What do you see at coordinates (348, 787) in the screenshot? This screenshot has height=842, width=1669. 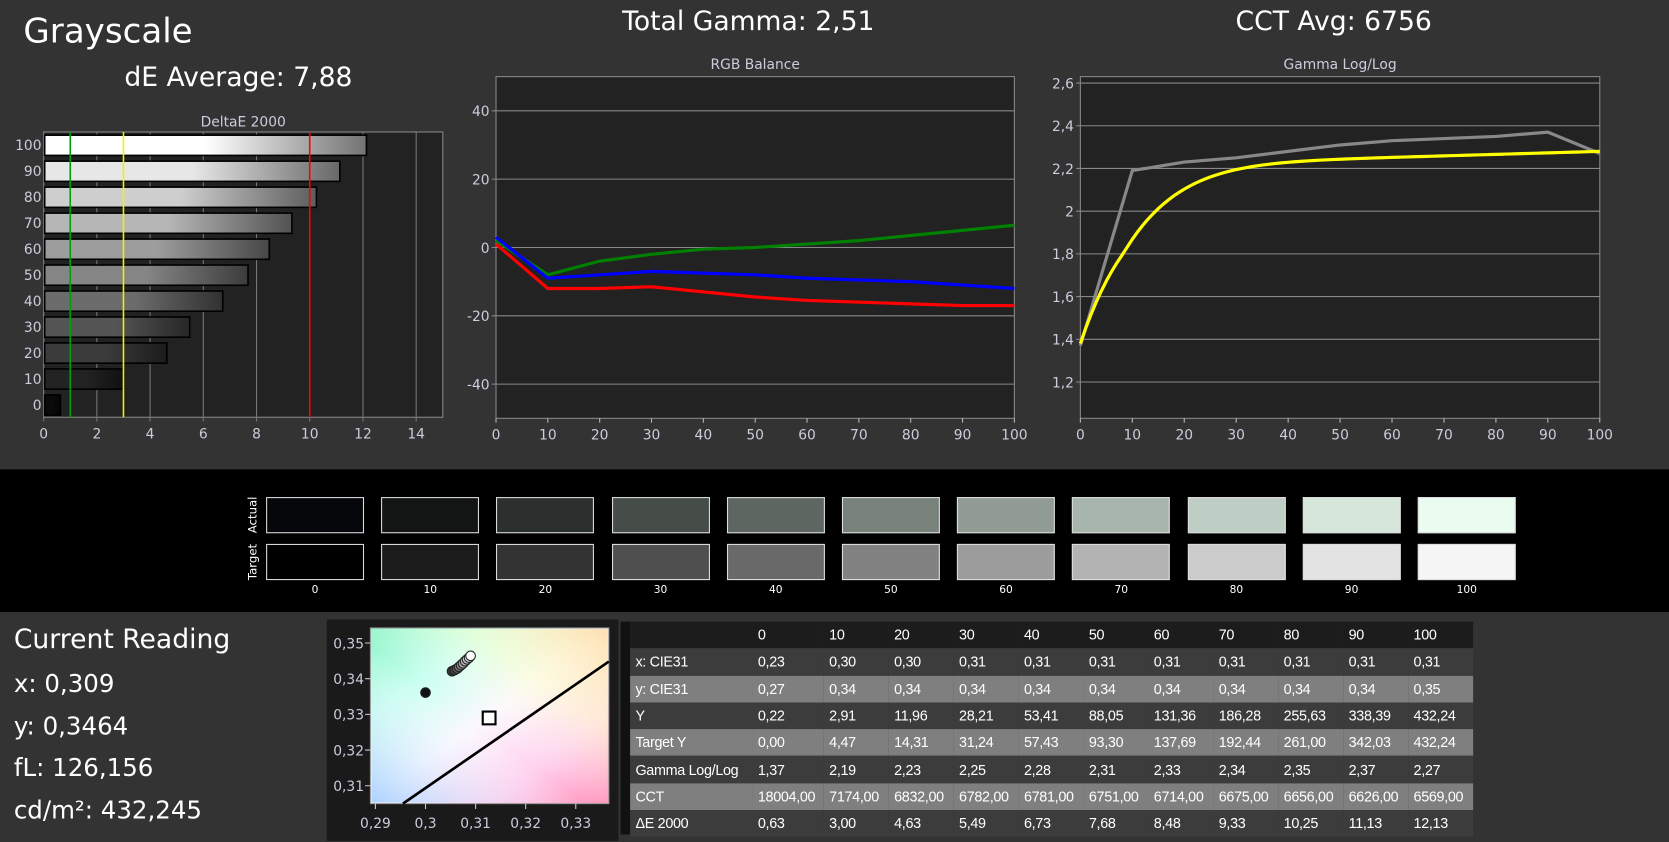 I see `y-tick-label: 0,31` at bounding box center [348, 787].